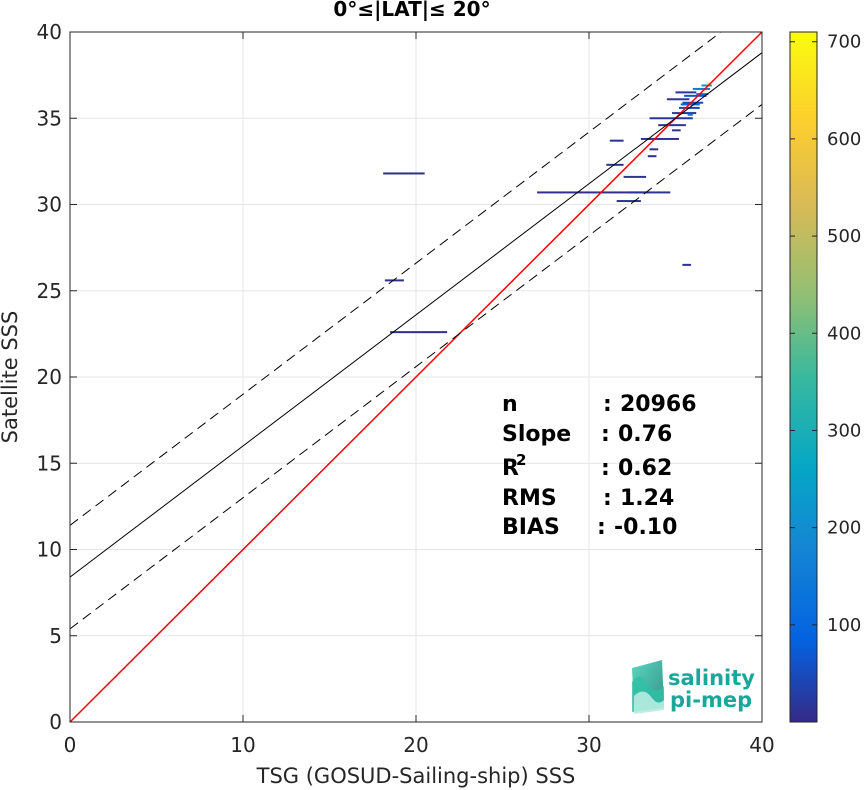 The image size is (865, 790). I want to click on colorbar-ticks: 100 200 300 400 500 600 700, so click(825, 334).